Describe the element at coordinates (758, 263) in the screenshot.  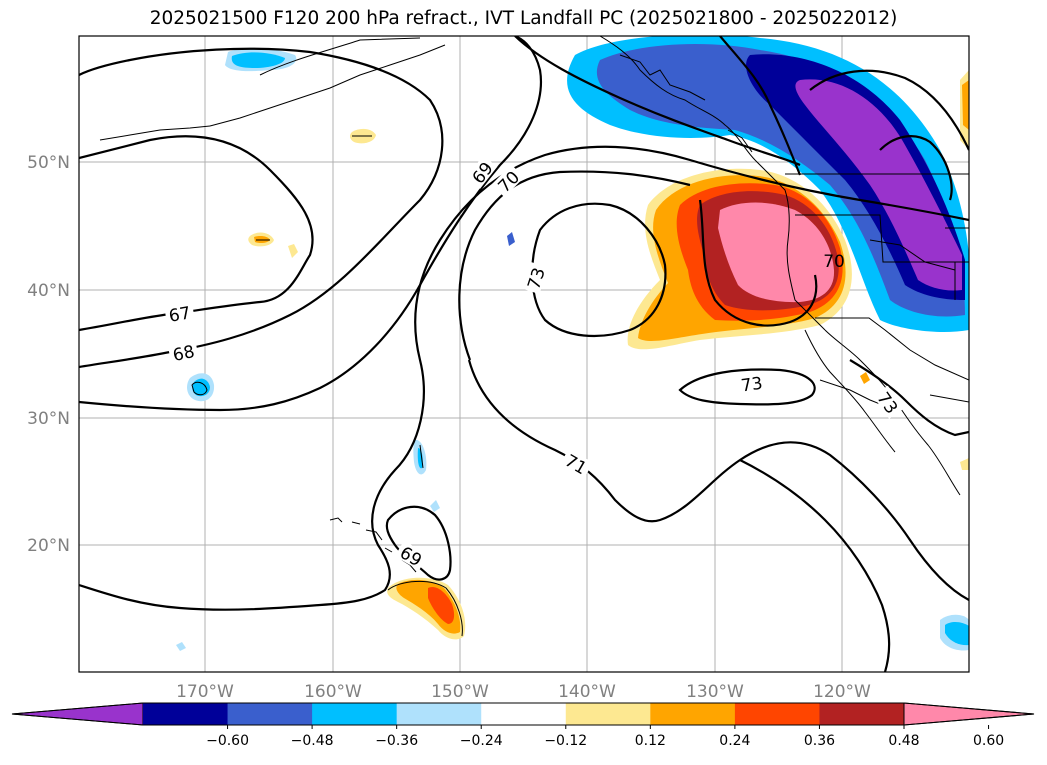
I see `contour-northwest-loop` at that location.